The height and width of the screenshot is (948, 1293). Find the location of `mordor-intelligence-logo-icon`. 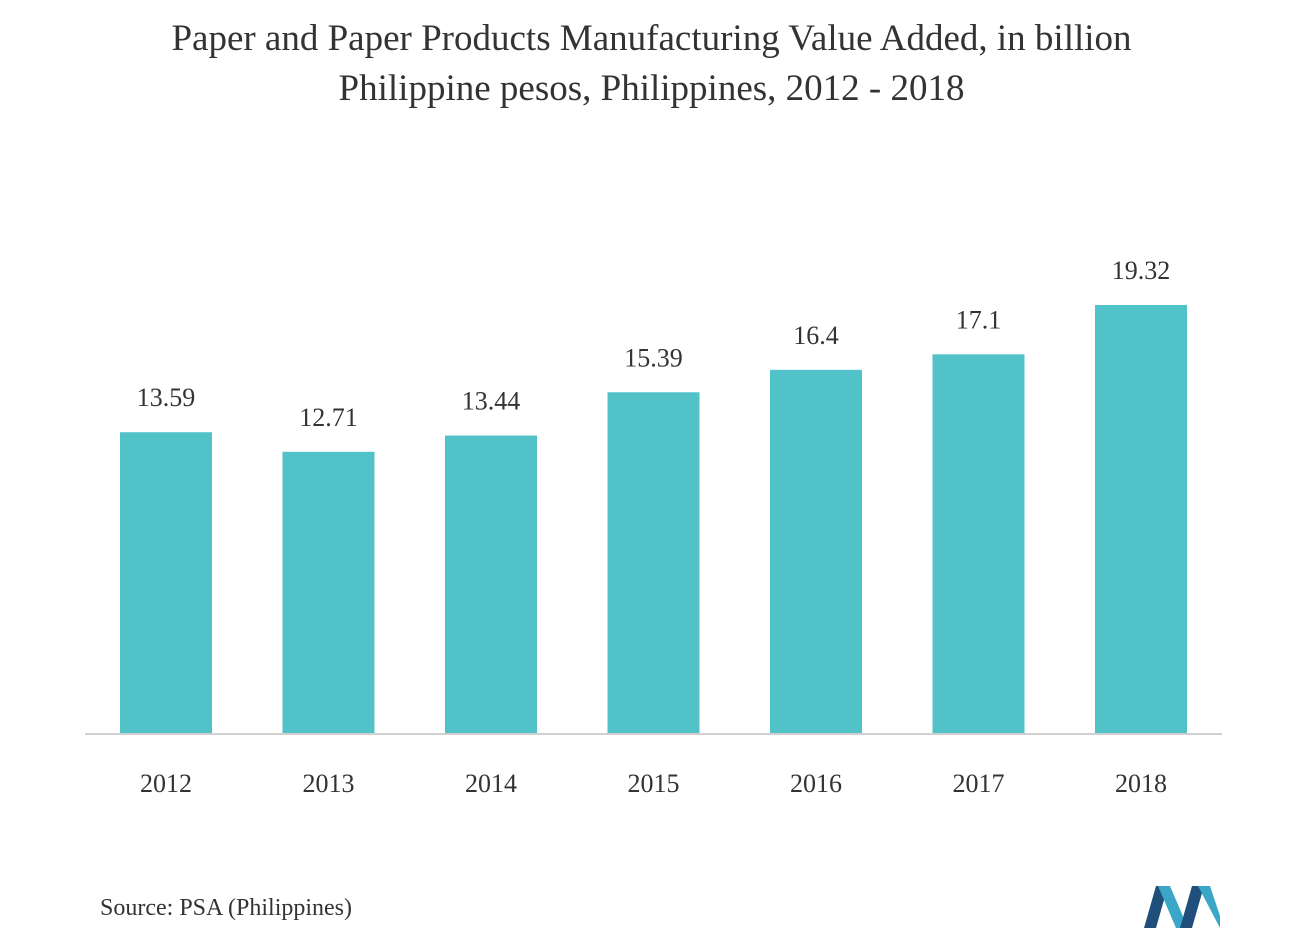

mordor-intelligence-logo-icon is located at coordinates (1182, 907).